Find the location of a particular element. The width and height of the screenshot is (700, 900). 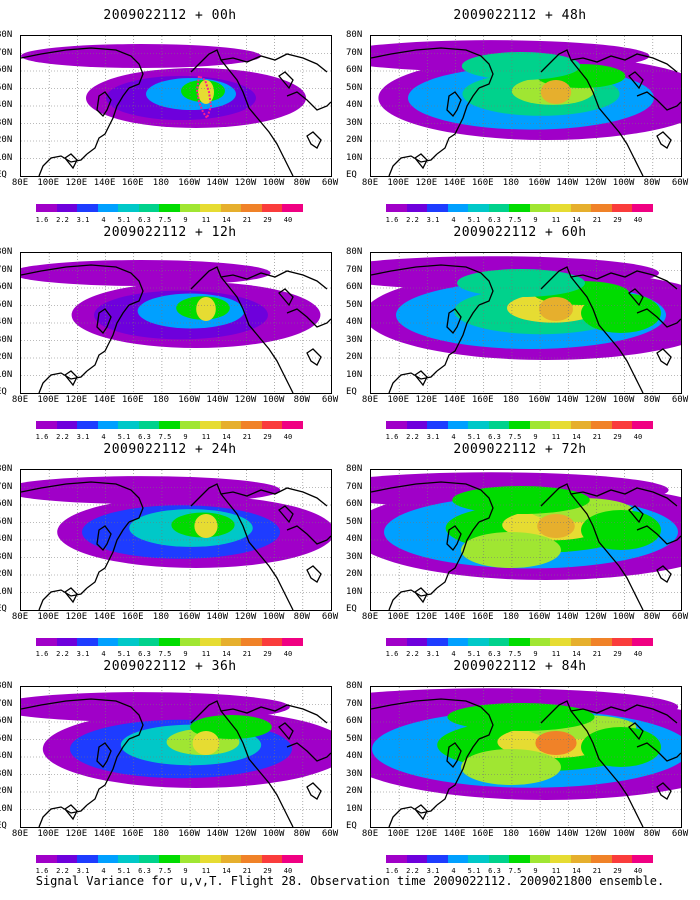

map-canvas is located at coordinates (526, 540).